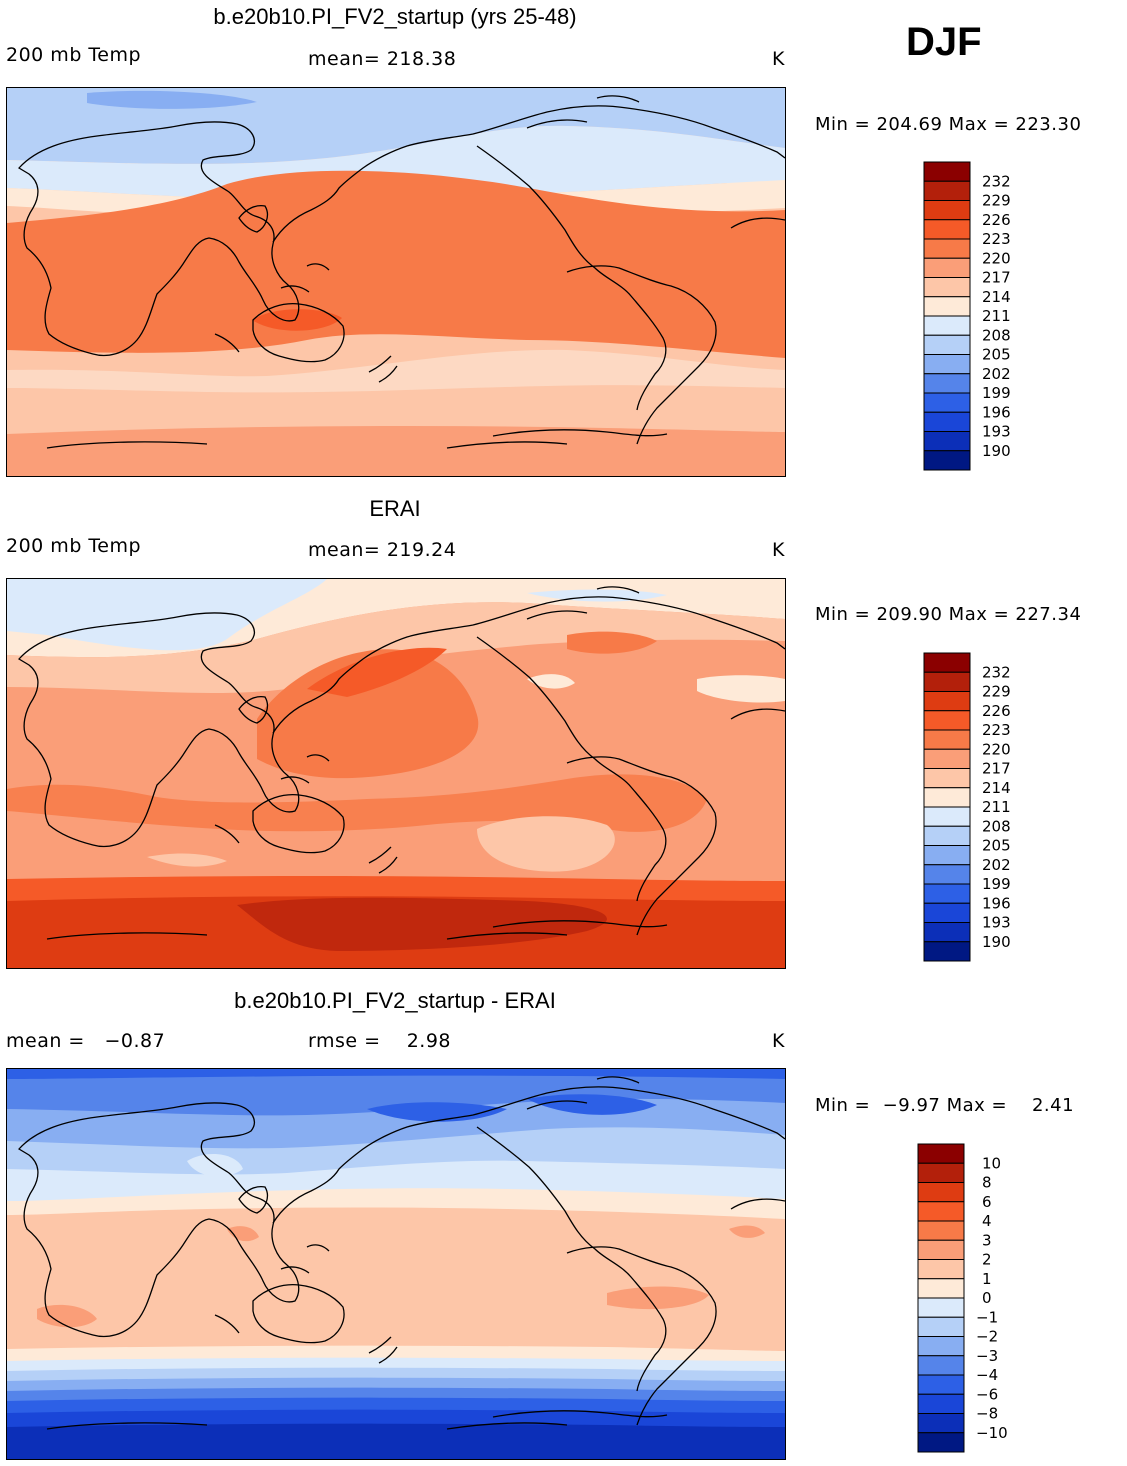  Describe the element at coordinates (996, 278) in the screenshot. I see `panel1-colorbar-label: 217` at that location.